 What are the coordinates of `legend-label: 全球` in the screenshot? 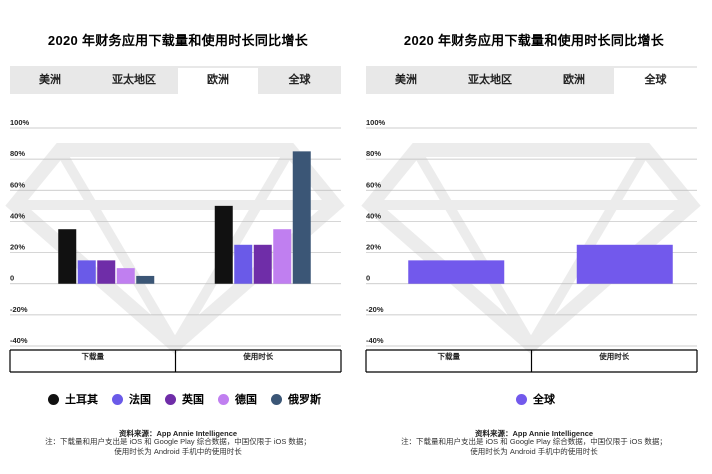 It's located at (544, 400).